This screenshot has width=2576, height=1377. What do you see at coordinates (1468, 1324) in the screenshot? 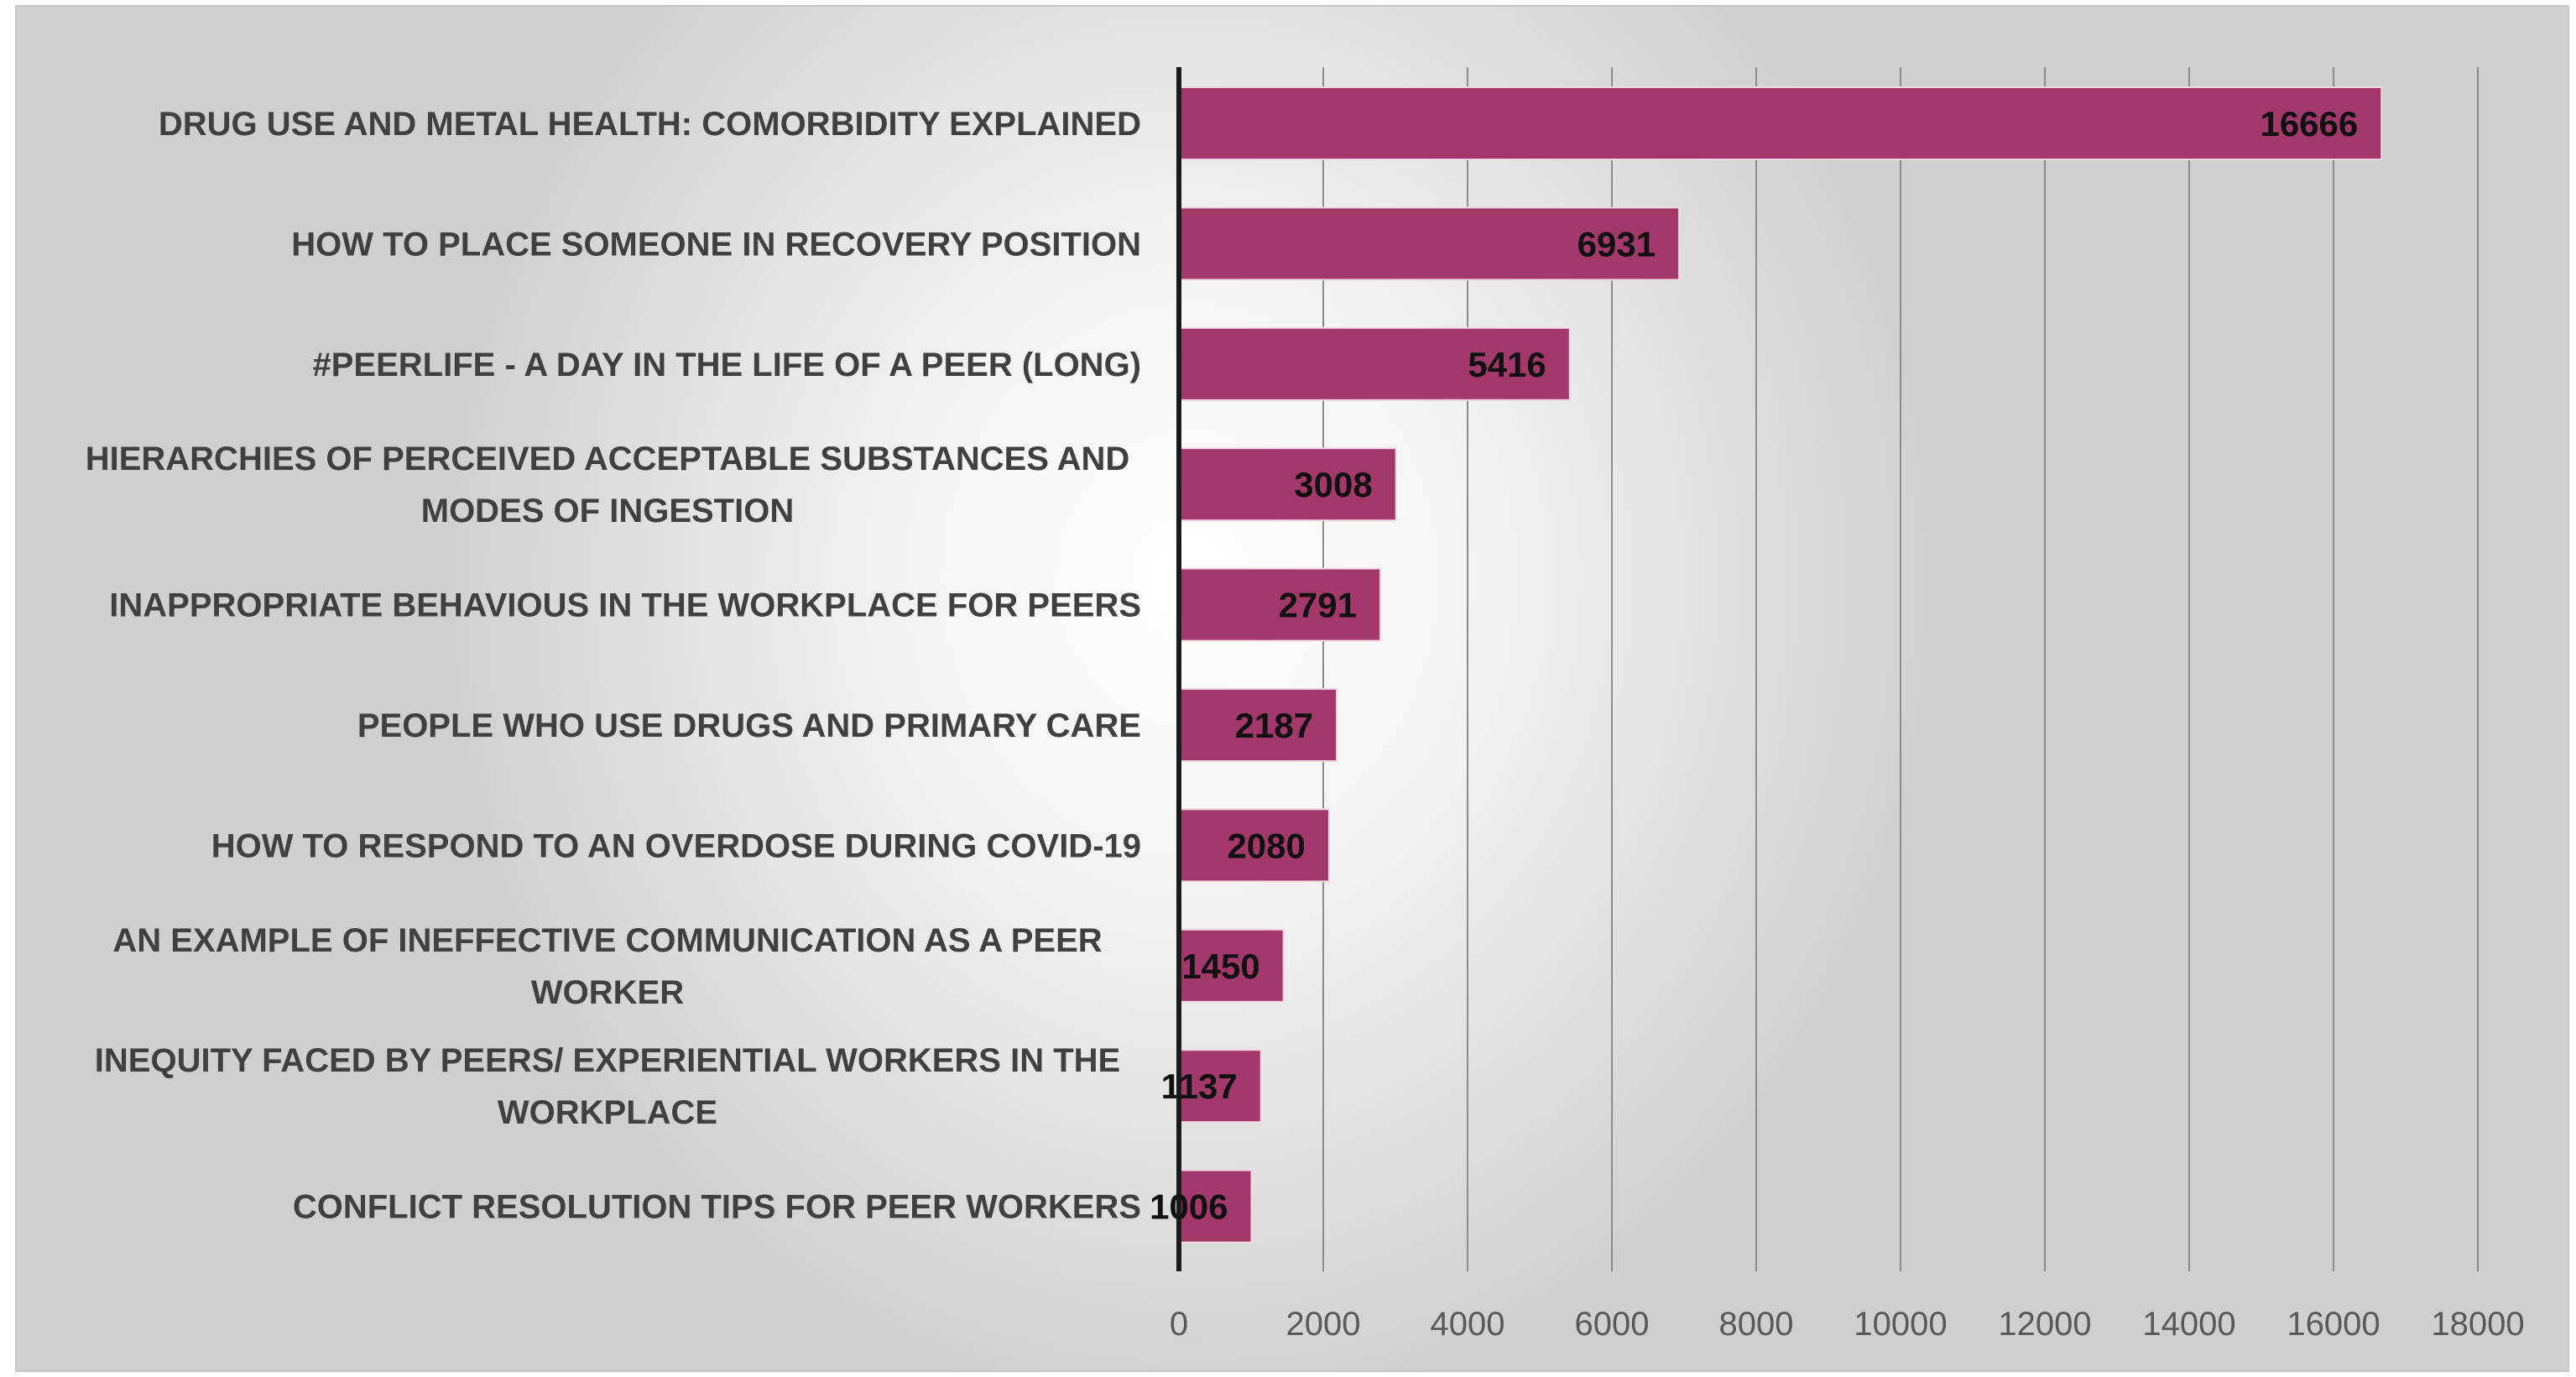
I see `x-tick-label: 4000` at bounding box center [1468, 1324].